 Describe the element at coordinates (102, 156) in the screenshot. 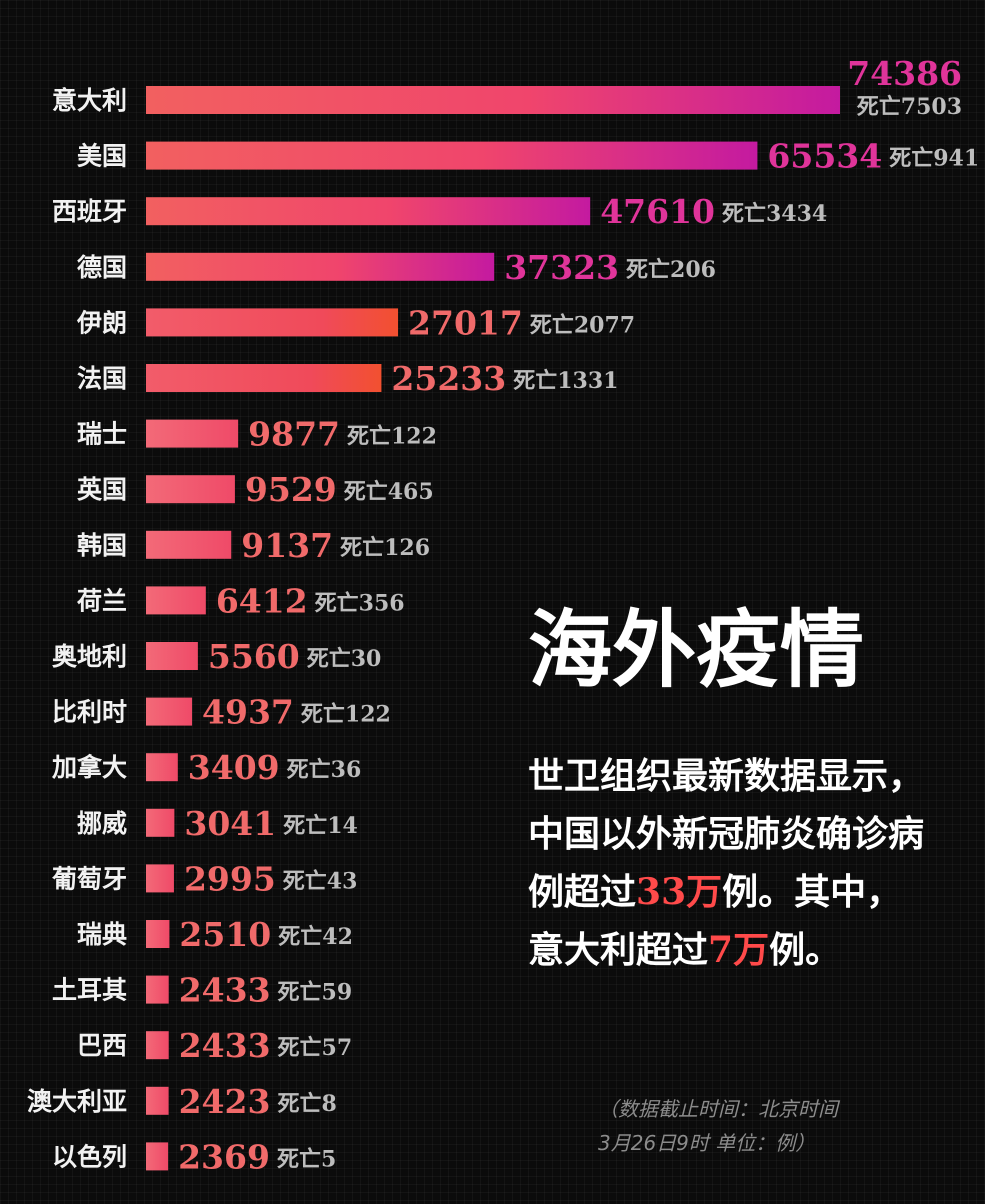

I see `category-label: 美国` at that location.